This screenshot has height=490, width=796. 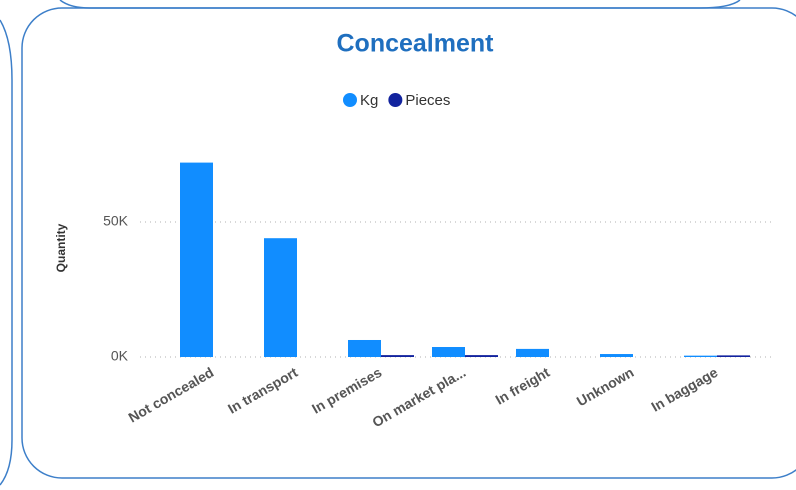 What do you see at coordinates (170, 395) in the screenshot?
I see `x-tick-label: Not concealed` at bounding box center [170, 395].